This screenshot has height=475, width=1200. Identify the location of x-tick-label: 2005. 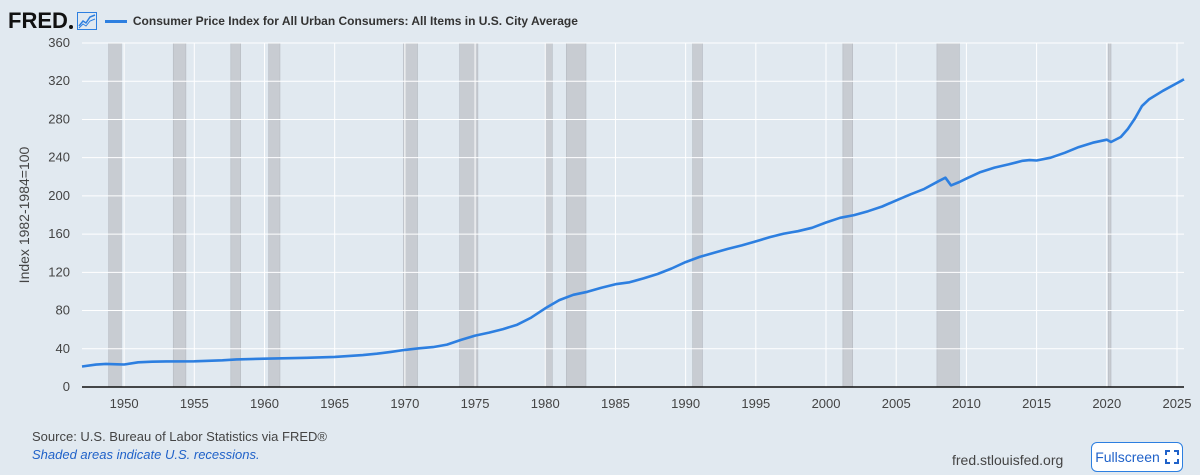
(896, 403).